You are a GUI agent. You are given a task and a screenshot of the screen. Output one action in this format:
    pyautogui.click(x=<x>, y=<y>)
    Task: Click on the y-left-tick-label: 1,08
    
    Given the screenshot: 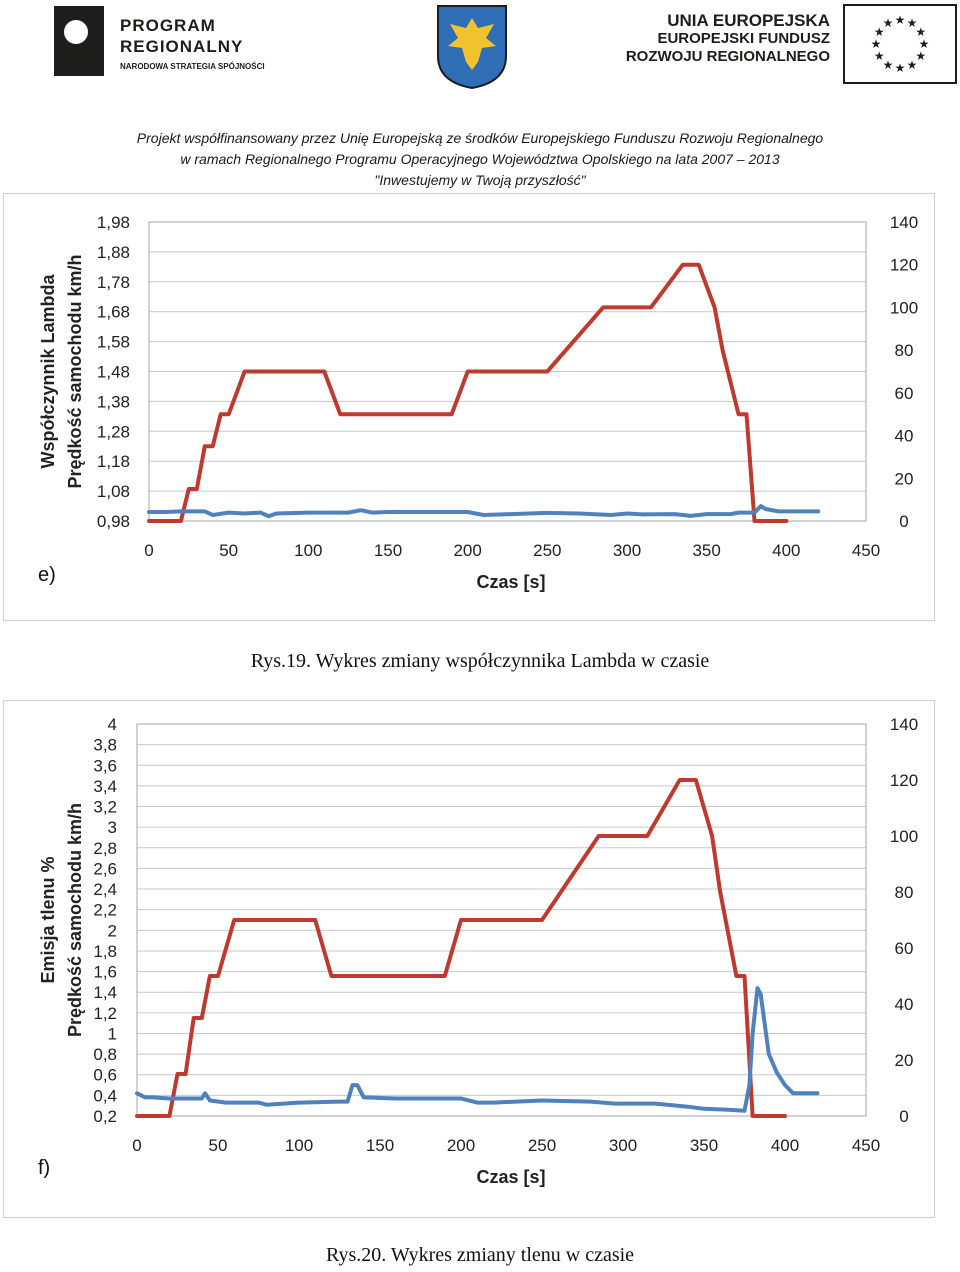 What is the action you would take?
    pyautogui.click(x=113, y=491)
    